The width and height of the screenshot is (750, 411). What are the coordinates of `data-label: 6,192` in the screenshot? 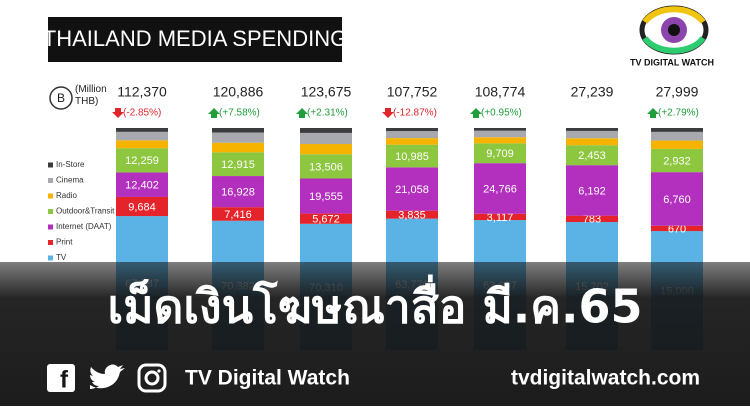 It's located at (592, 191).